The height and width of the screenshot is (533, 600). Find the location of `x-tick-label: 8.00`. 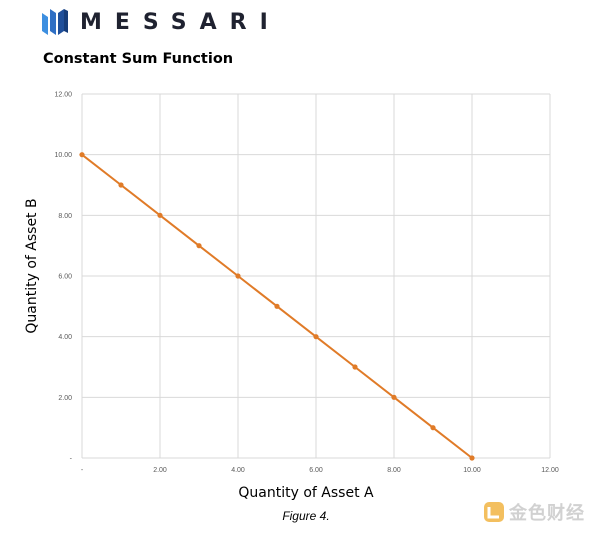

x-tick-label: 8.00 is located at coordinates (394, 470).